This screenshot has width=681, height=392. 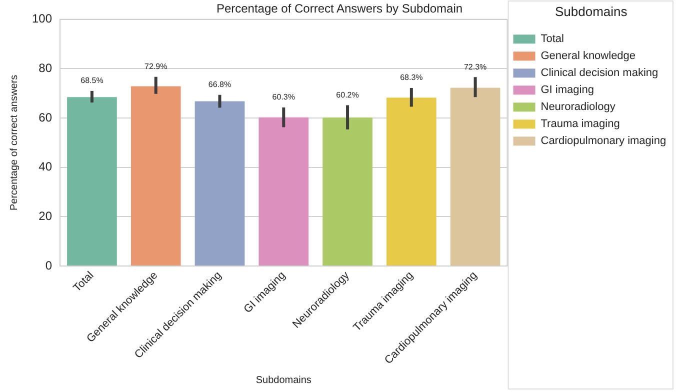 I want to click on data-label: 72.3%, so click(x=475, y=67).